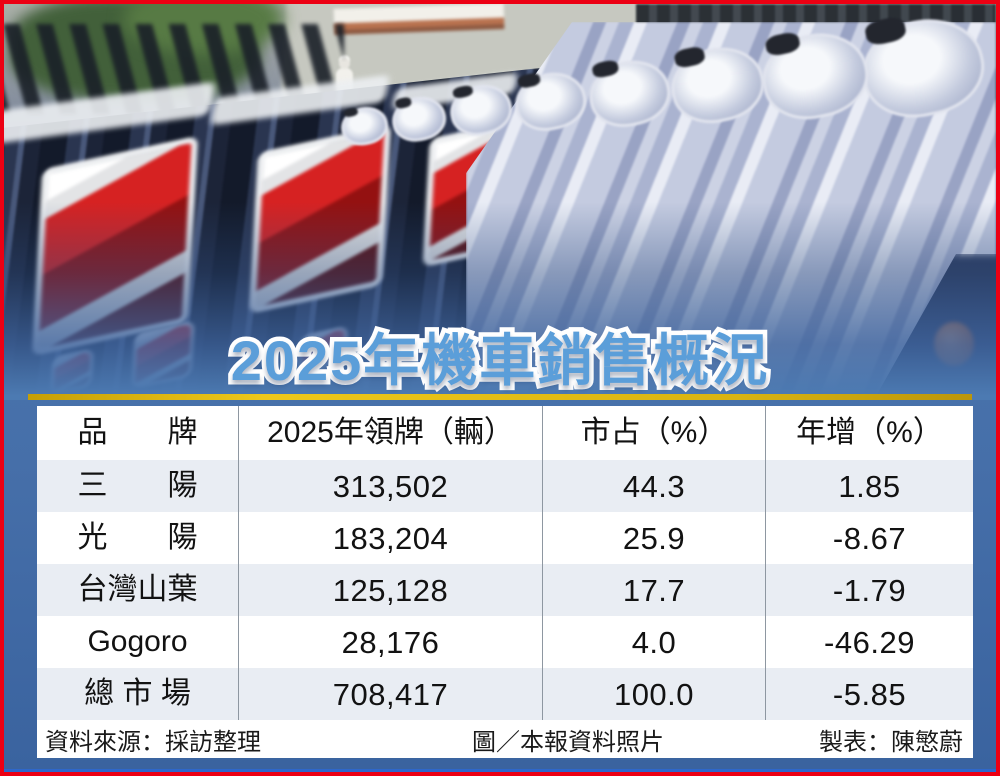 The image size is (1000, 776). I want to click on registrations-cell: 125,128, so click(390, 590).